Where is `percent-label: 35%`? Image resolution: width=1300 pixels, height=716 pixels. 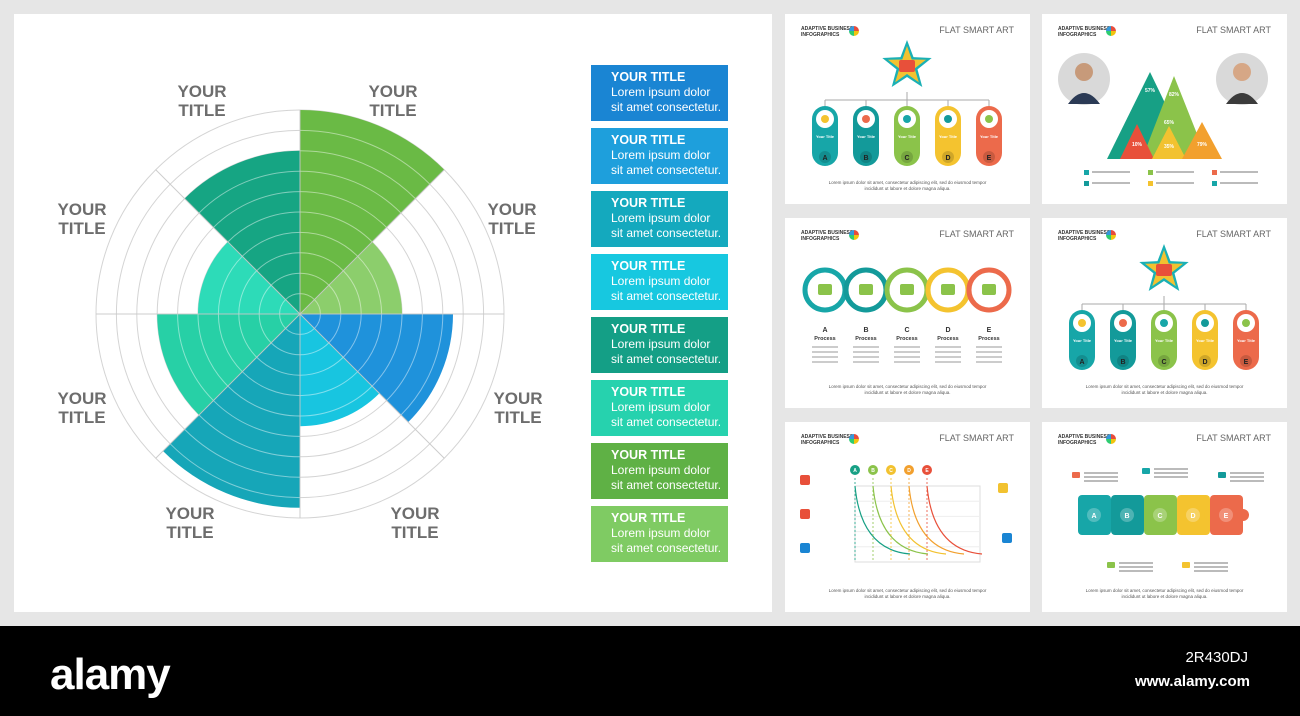 percent-label: 35% is located at coordinates (1169, 147).